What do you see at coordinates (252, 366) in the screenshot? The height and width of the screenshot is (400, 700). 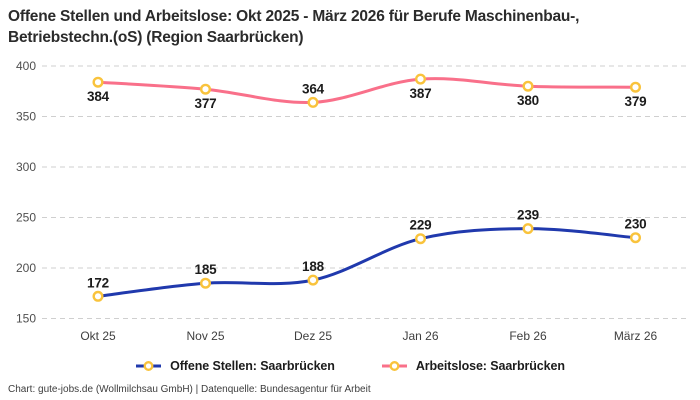 I see `legend-label-offene-stellen: Offene Stellen: Saarbrücken` at bounding box center [252, 366].